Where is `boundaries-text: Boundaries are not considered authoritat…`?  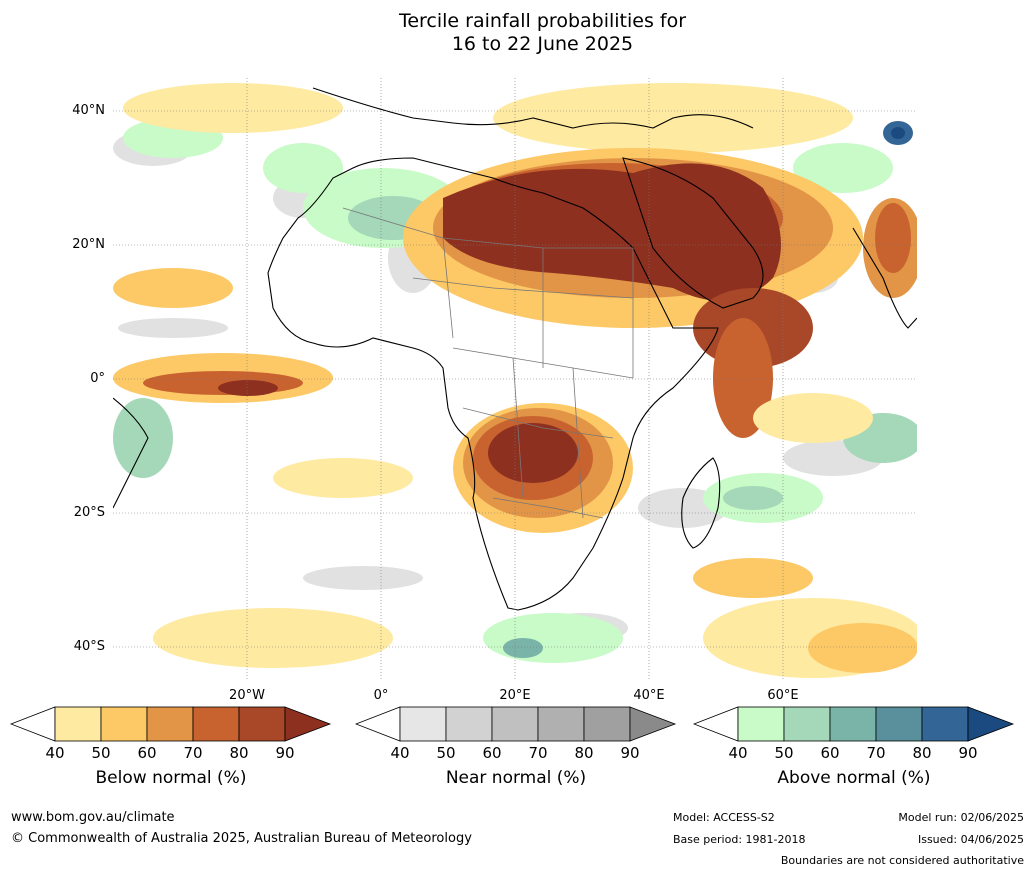 boundaries-text: Boundaries are not considered authoritat… is located at coordinates (902, 860).